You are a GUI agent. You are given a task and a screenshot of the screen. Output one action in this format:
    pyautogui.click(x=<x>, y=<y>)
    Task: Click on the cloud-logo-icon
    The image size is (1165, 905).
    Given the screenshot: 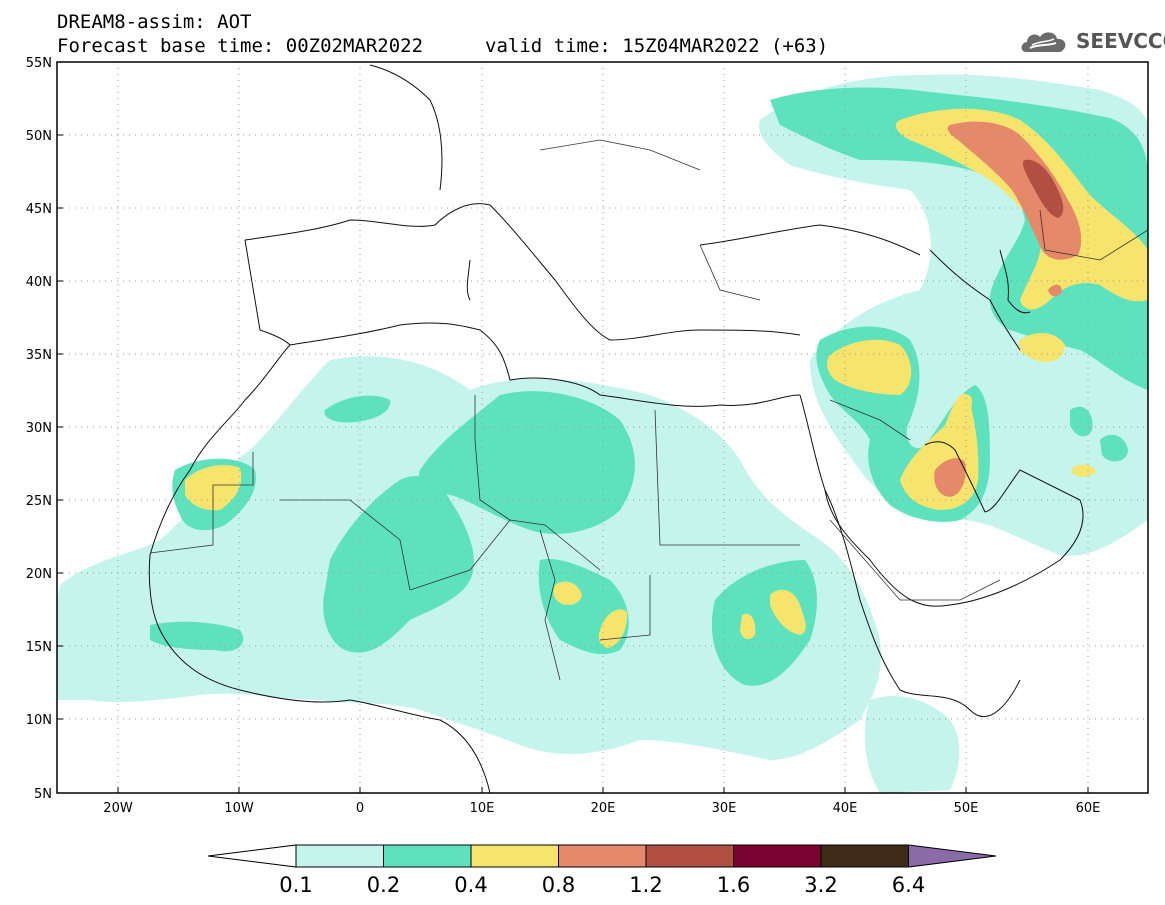 What is the action you would take?
    pyautogui.click(x=1043, y=42)
    